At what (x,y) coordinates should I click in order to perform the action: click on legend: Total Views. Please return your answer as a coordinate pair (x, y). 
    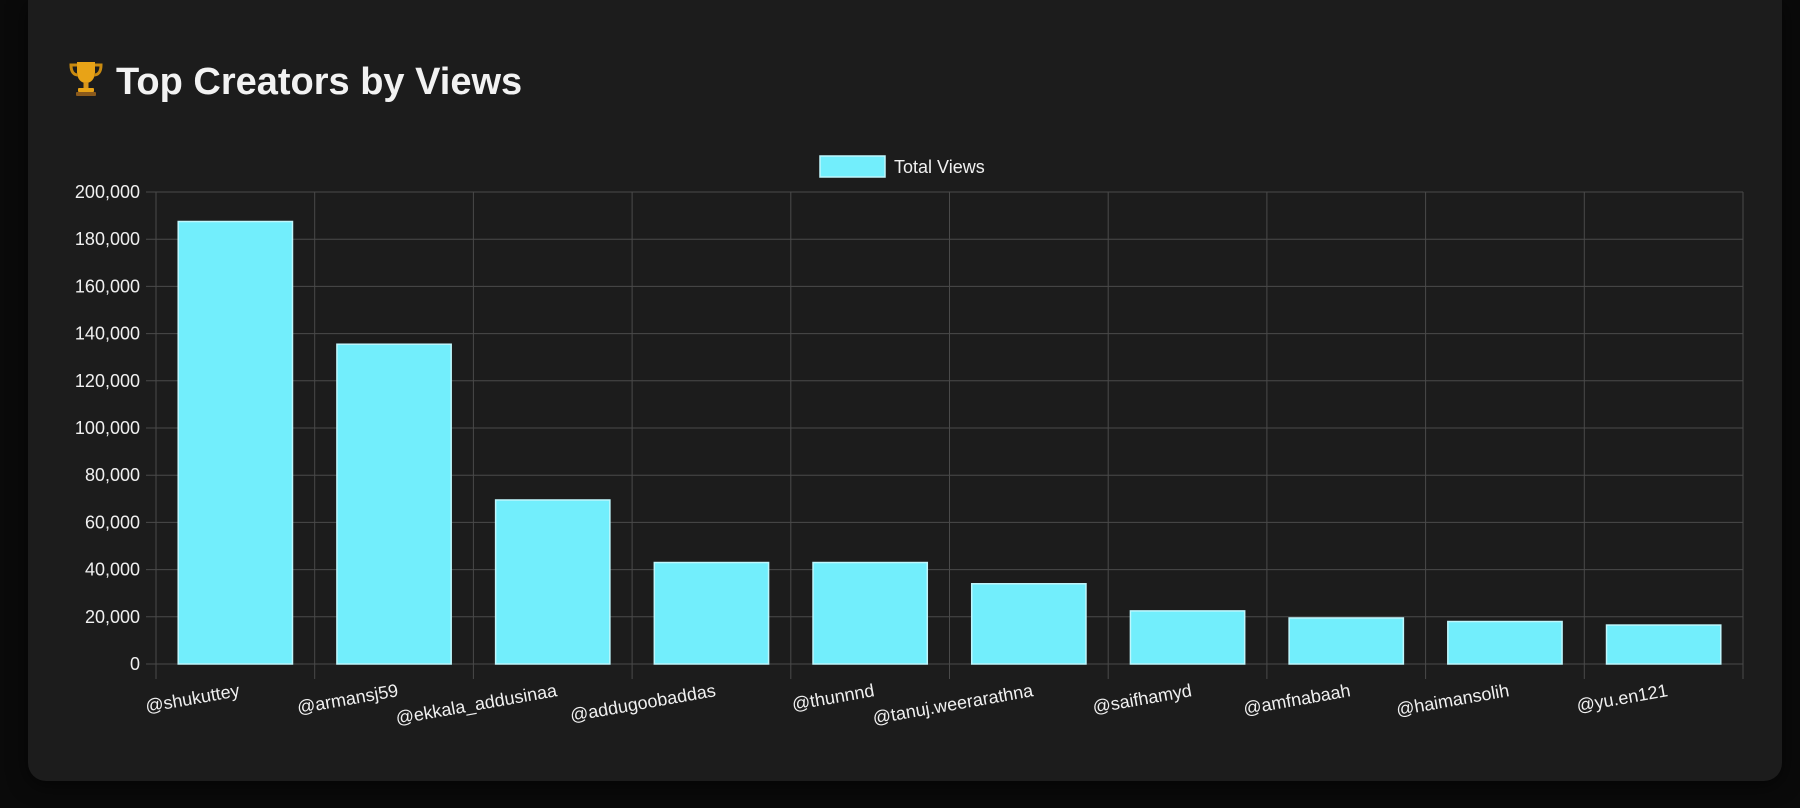
    Looking at the image, I should click on (902, 166).